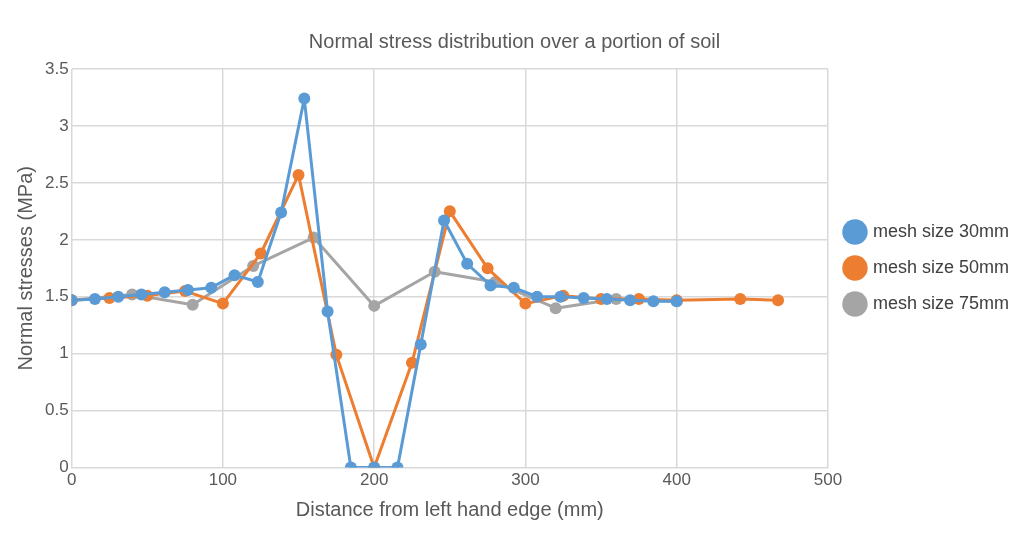  I want to click on y-axis-title: Normal stresses (MPa), so click(24, 268).